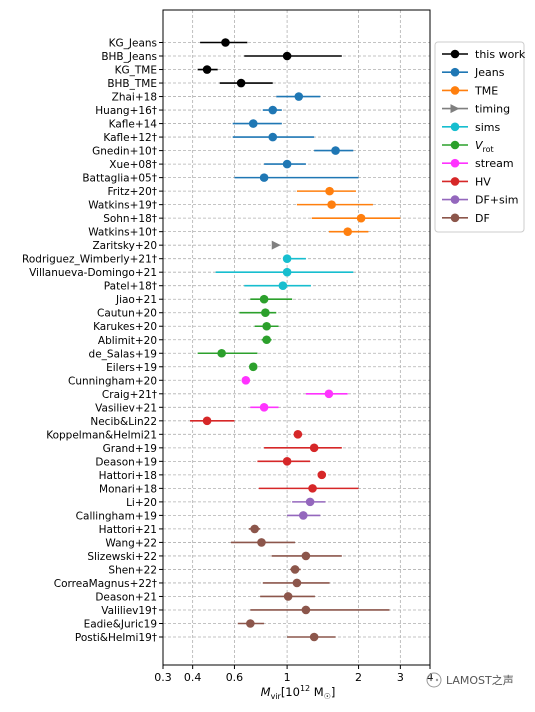 Image resolution: width=535 pixels, height=712 pixels. I want to click on x-axis-label-exp: 12, so click(305, 688).